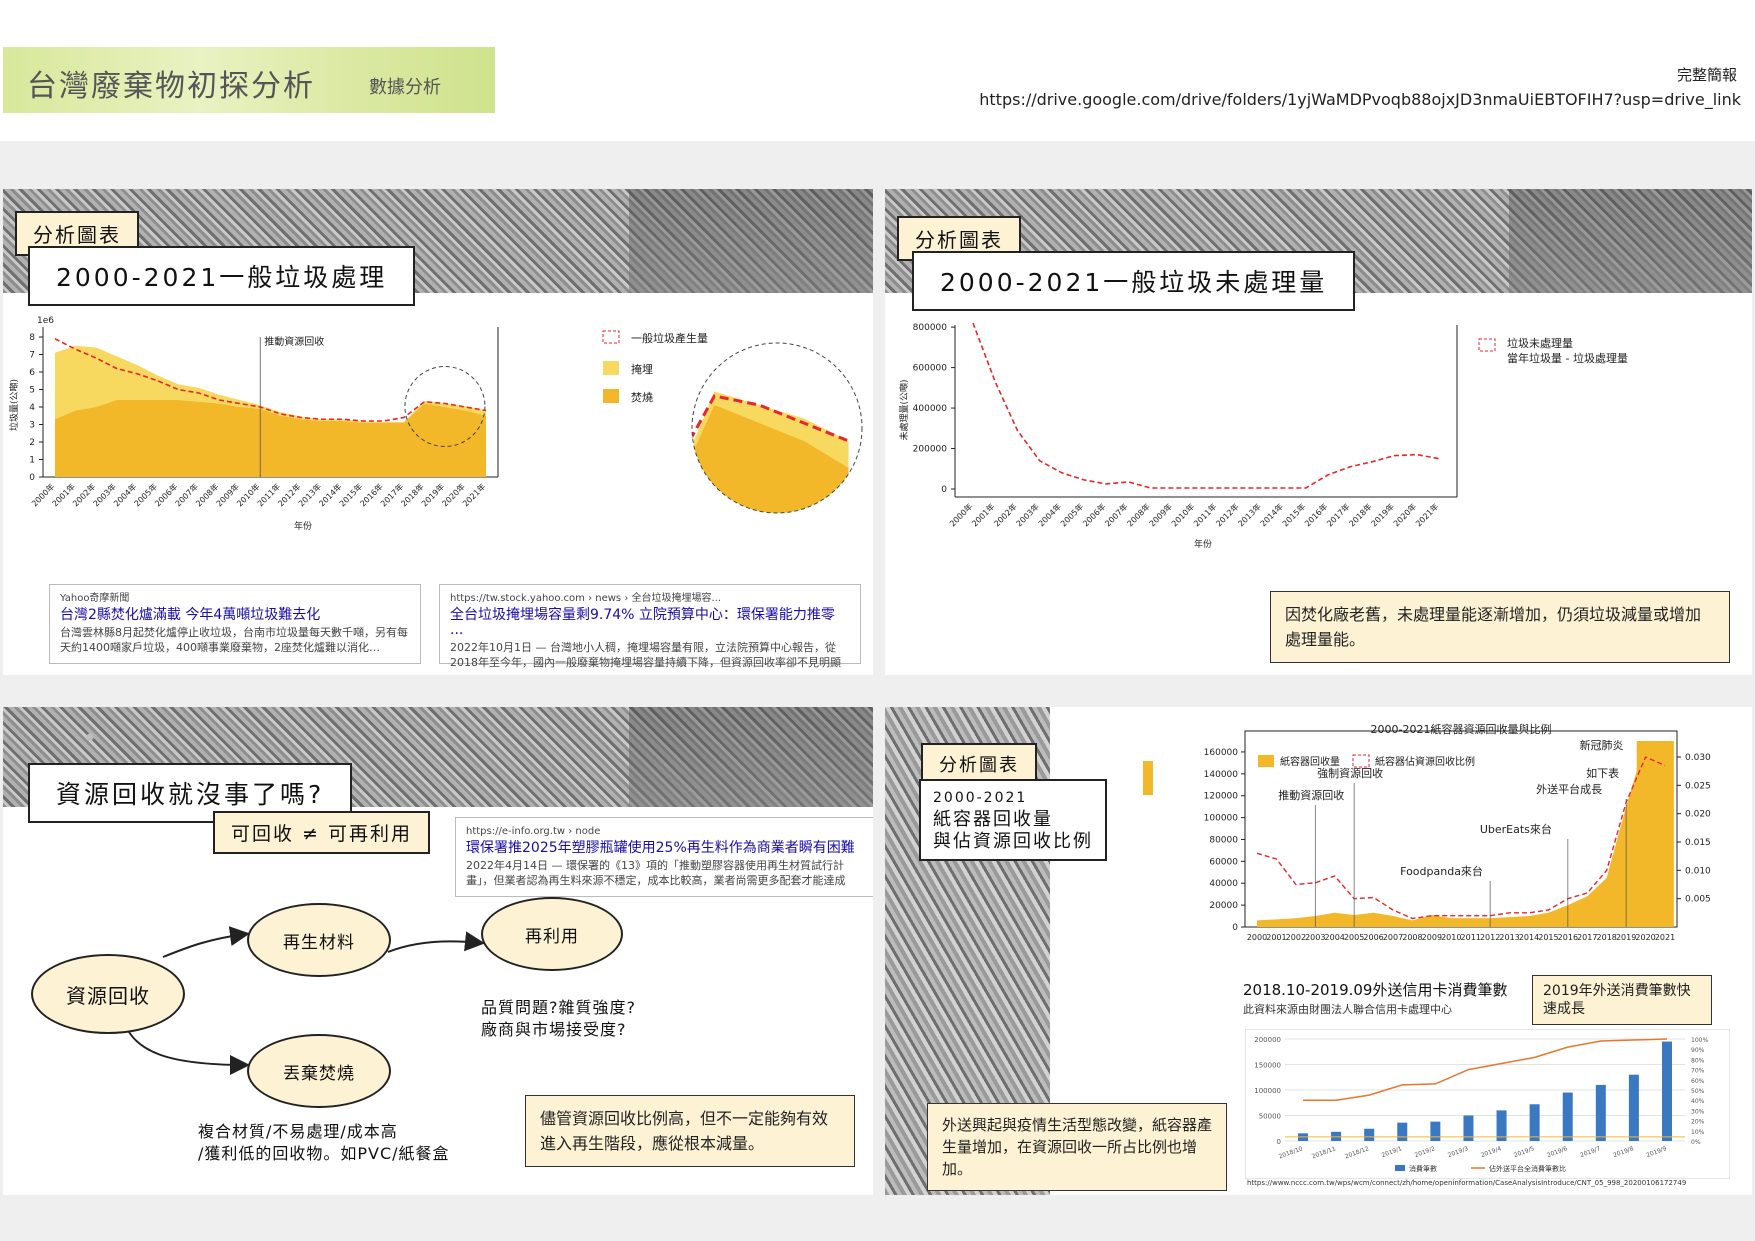 The image size is (1755, 1241). I want to click on x-tick-label: 2013年, so click(1249, 514).